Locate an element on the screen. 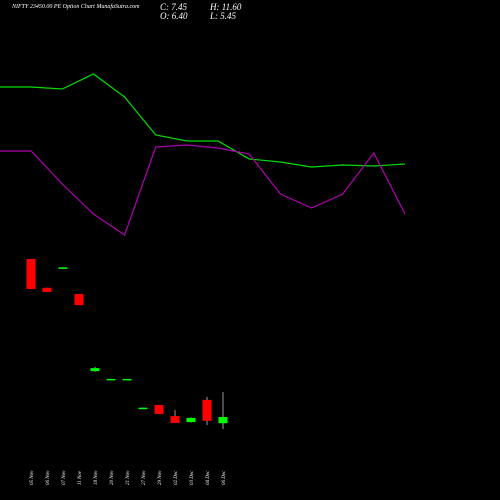 This screenshot has height=500, width=500. x-tick-label: 27 Nov is located at coordinates (144, 477).